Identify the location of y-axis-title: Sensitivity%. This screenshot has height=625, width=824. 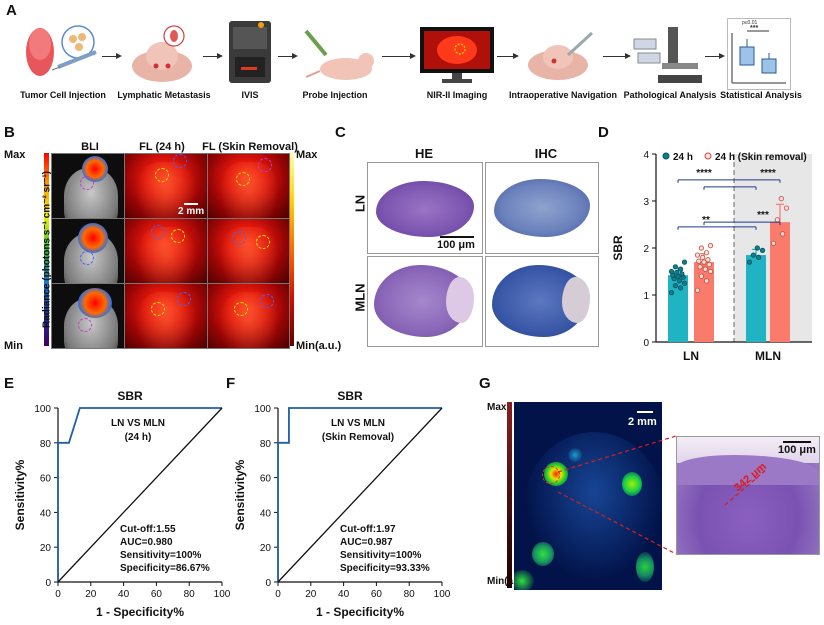
(20, 494).